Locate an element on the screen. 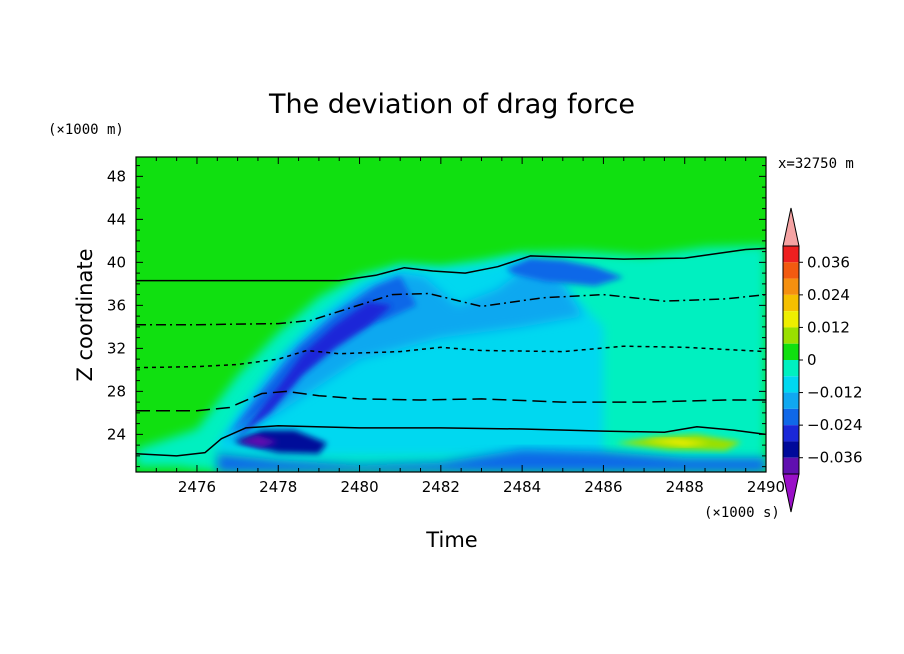  annotation-x-position: x=32750 m is located at coordinates (816, 164).